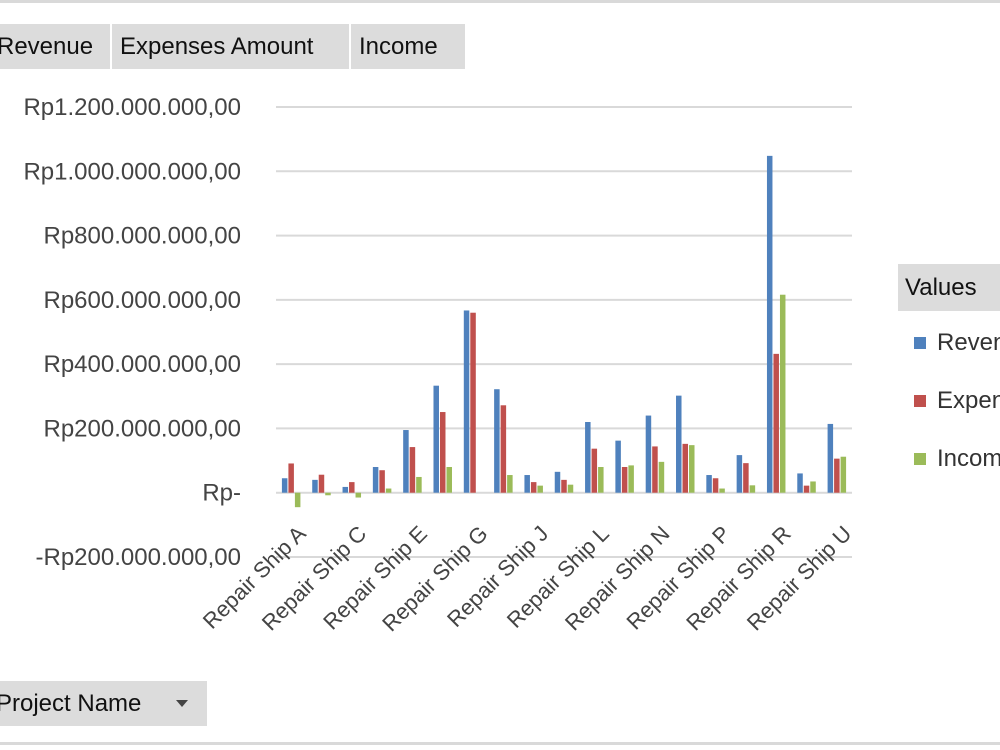 This screenshot has height=750, width=1000. What do you see at coordinates (314, 578) in the screenshot?
I see `x-tick-label: Repair Ship C` at bounding box center [314, 578].